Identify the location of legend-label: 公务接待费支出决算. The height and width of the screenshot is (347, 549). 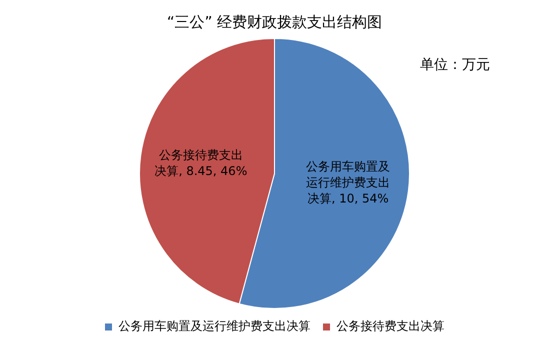
(390, 326).